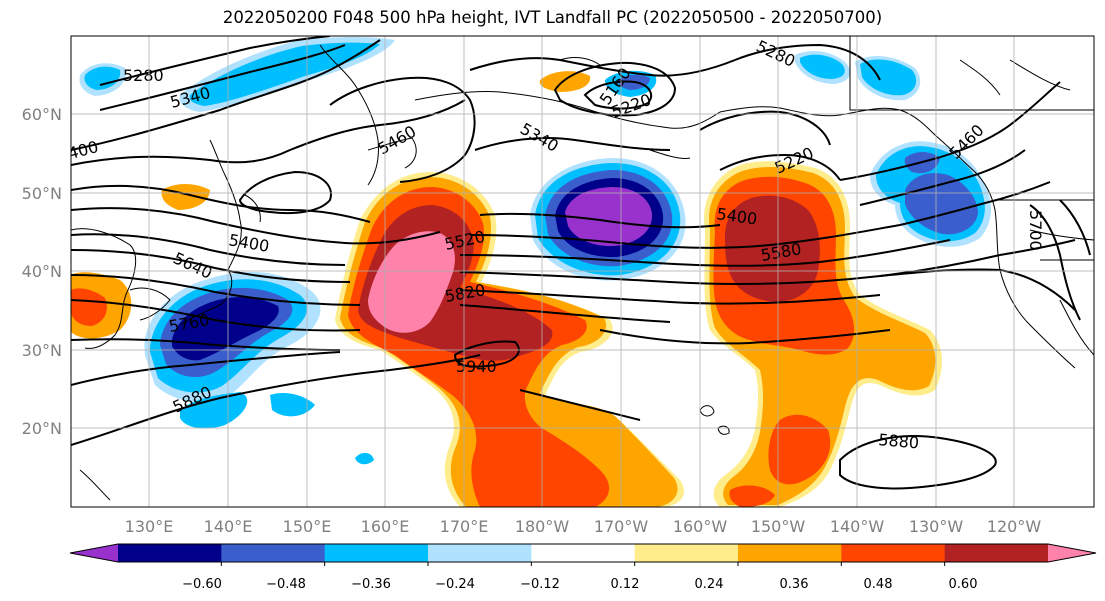 The width and height of the screenshot is (1105, 601). What do you see at coordinates (963, 584) in the screenshot?
I see `colorbar-tick-label: 0.60` at bounding box center [963, 584].